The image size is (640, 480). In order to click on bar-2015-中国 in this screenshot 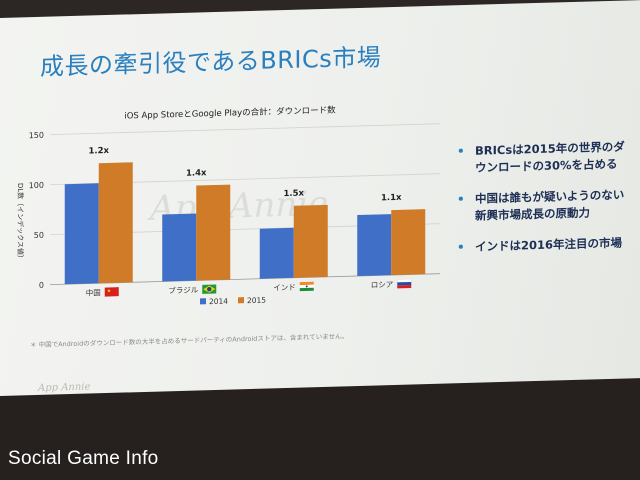, I will do `click(115, 223)`.